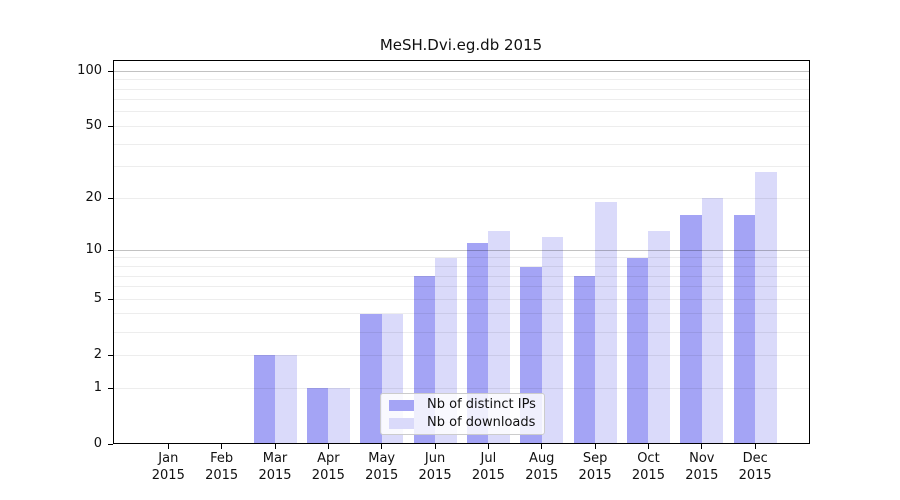  What do you see at coordinates (461, 45) in the screenshot?
I see `chart-title: MeSH.Dvi.eg.db 2015` at bounding box center [461, 45].